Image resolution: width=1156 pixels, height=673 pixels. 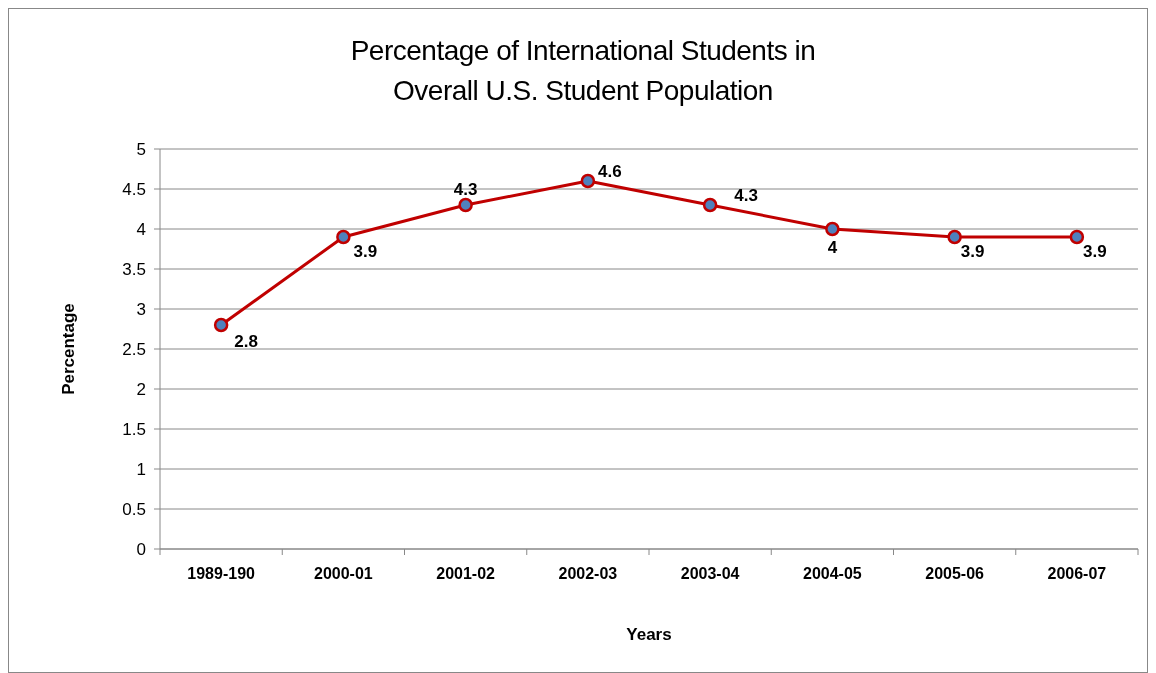 What do you see at coordinates (141, 549) in the screenshot?
I see `y-tick-label: 0` at bounding box center [141, 549].